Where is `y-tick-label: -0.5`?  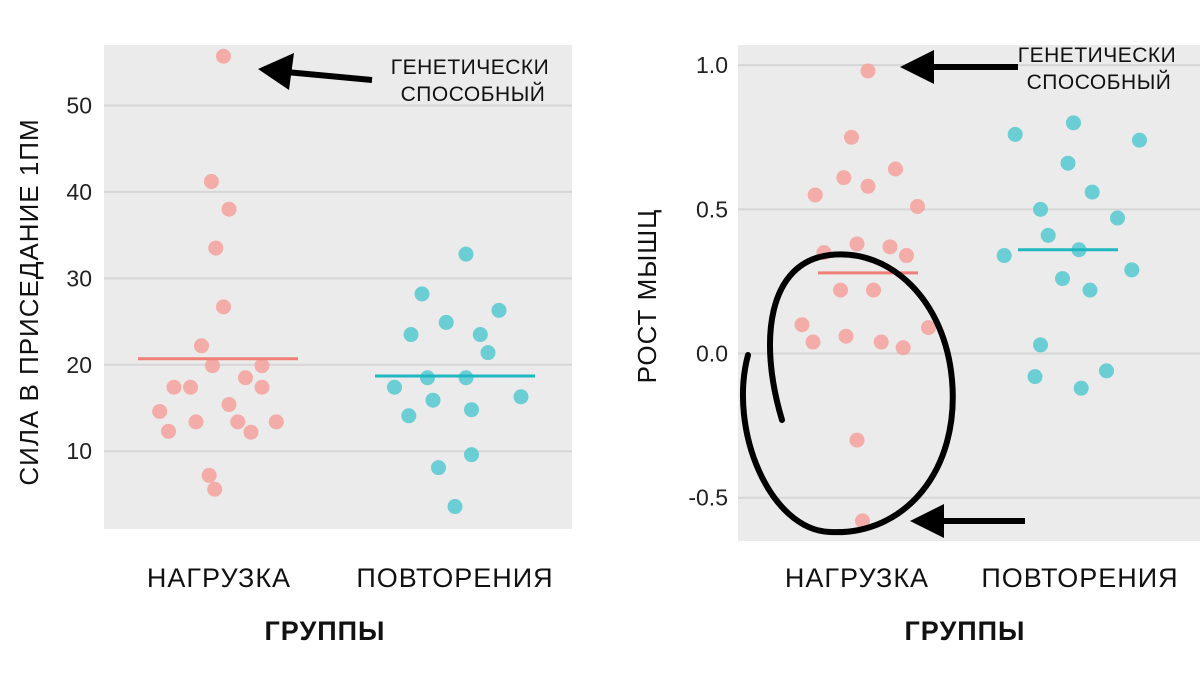 y-tick-label: -0.5 is located at coordinates (708, 498).